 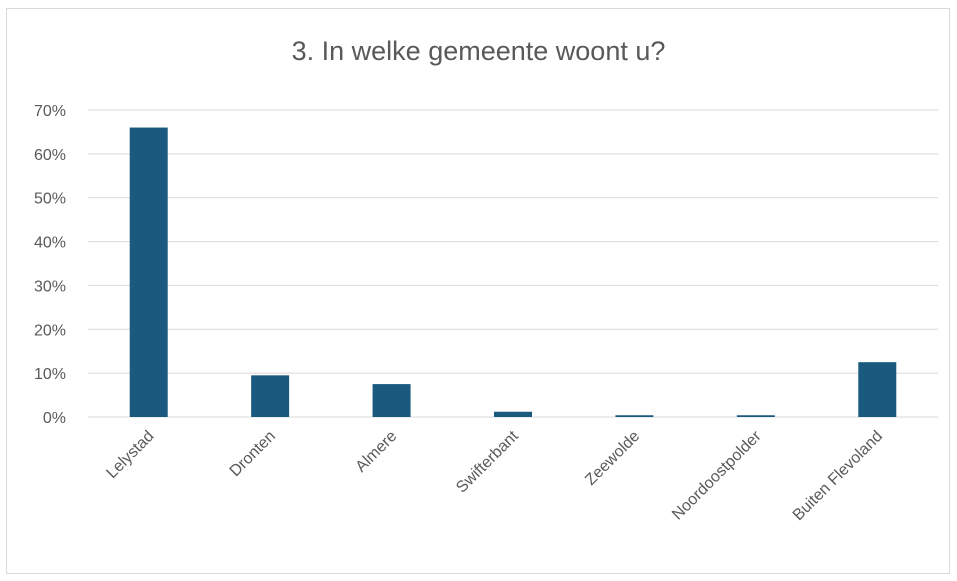 I want to click on y-tick-label: 0%, so click(x=54, y=418).